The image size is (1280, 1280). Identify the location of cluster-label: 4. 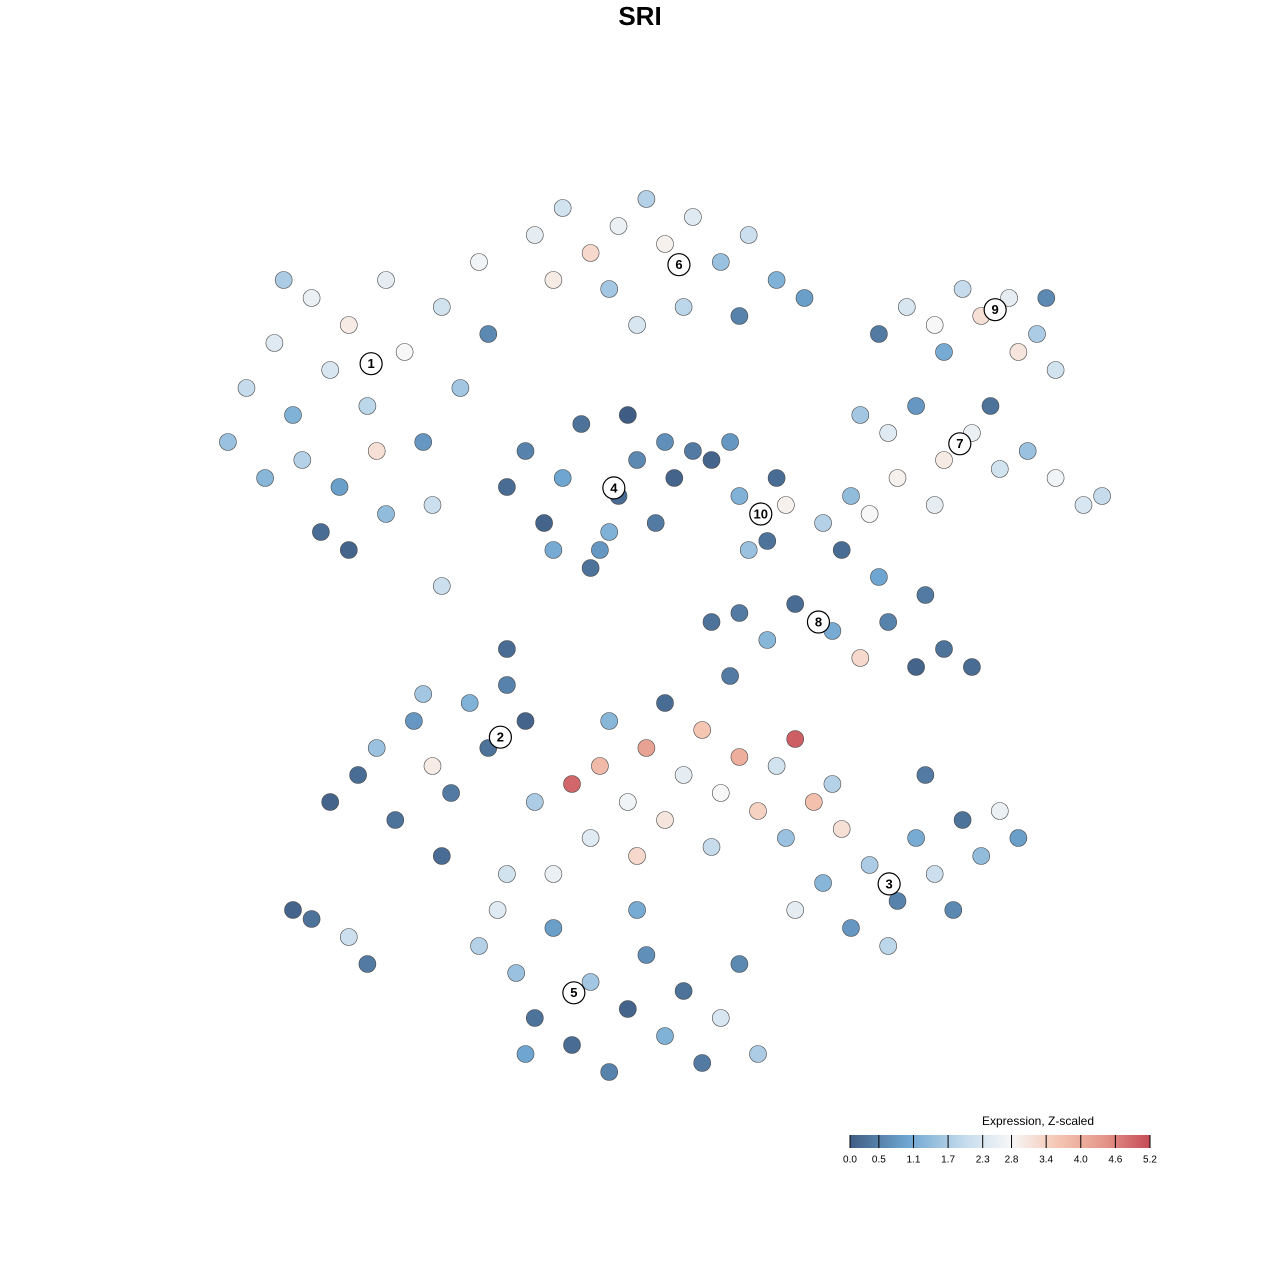
(614, 487).